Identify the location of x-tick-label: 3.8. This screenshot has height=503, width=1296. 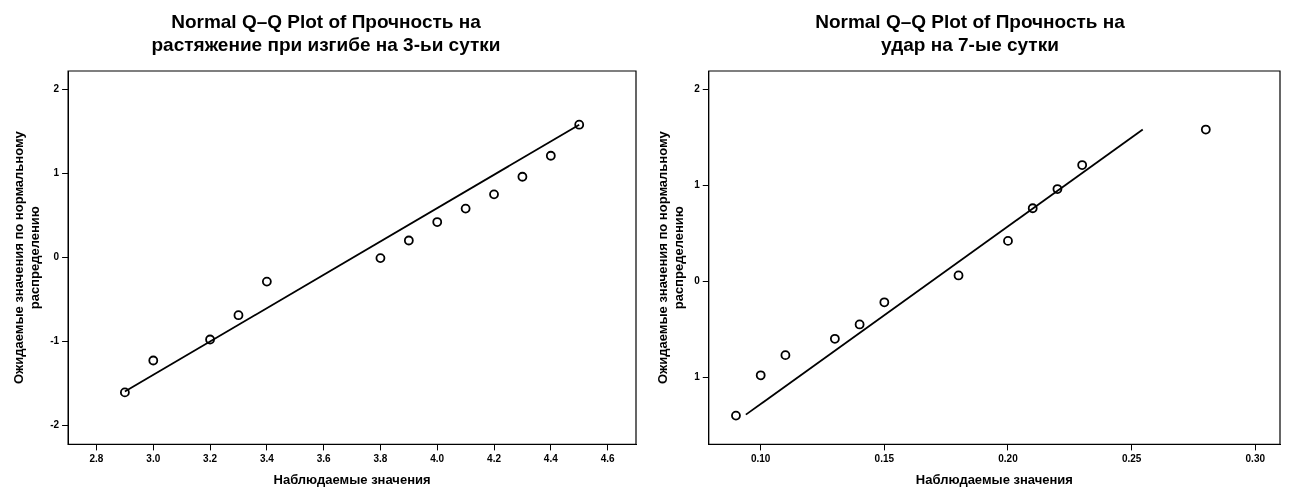
(380, 459).